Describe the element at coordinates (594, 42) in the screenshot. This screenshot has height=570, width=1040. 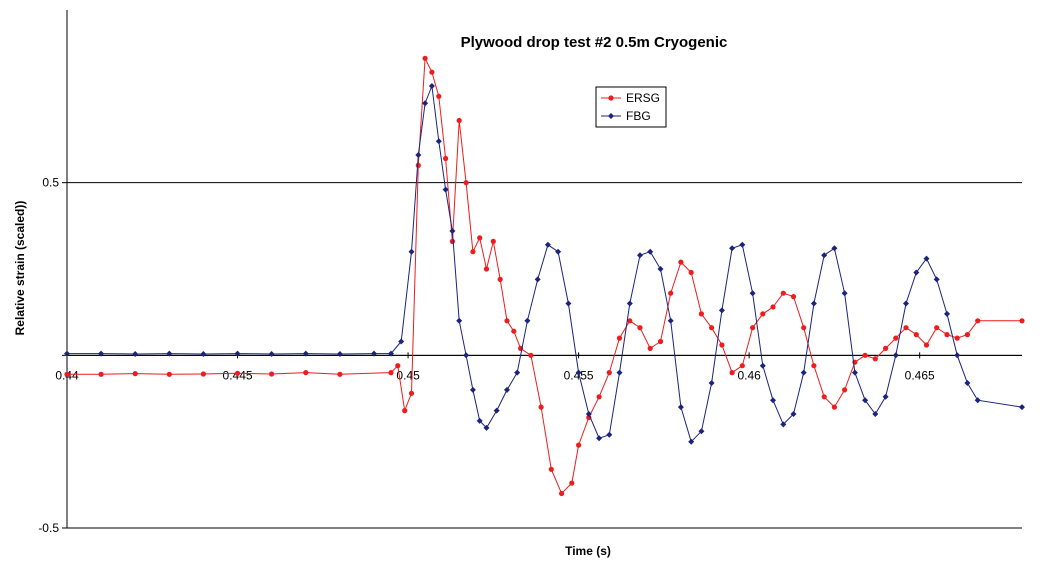
I see `chart-title: Plywood drop test #2 0.5m Cryogenic` at that location.